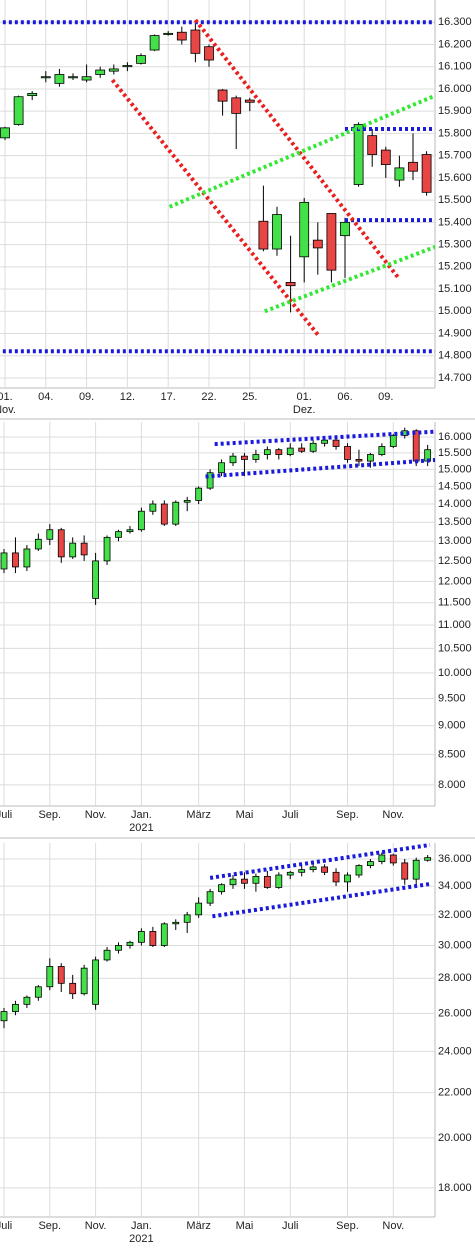 This screenshot has height=1250, width=475. Describe the element at coordinates (455, 561) in the screenshot. I see `y-tick-label: 12.500` at that location.